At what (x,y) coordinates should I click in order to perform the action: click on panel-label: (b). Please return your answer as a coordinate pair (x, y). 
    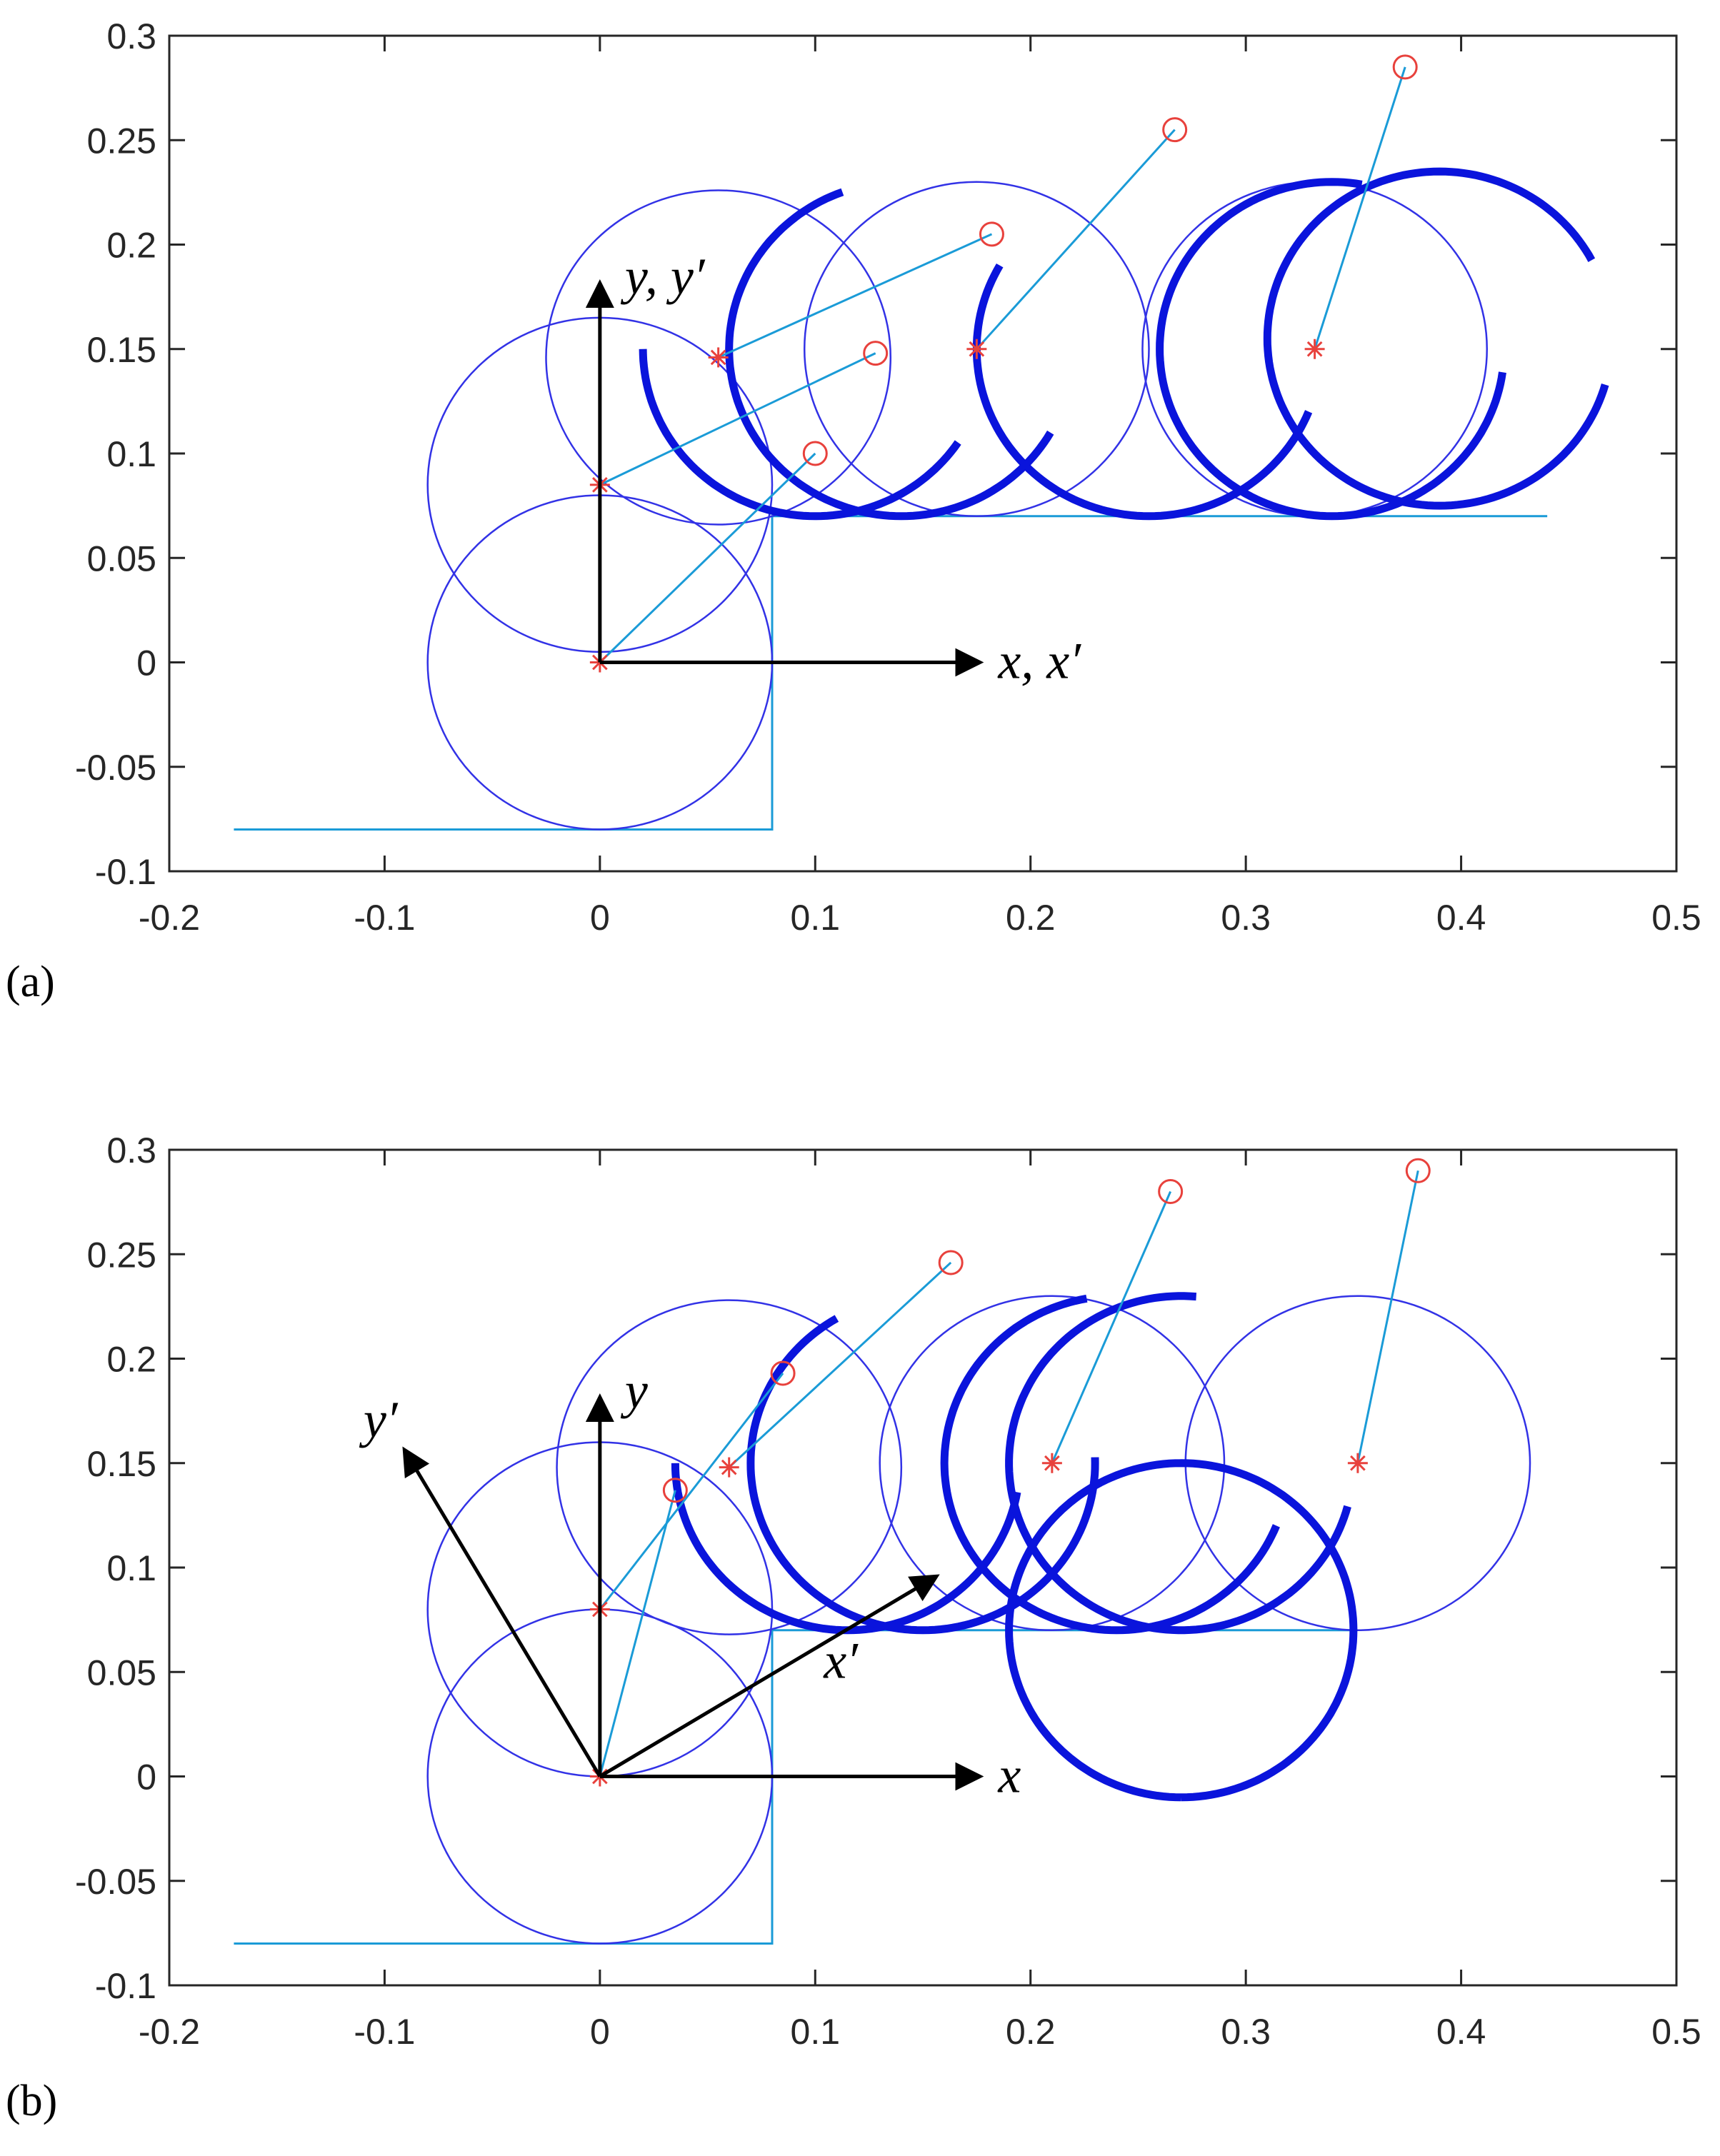
    Looking at the image, I should click on (31, 2101).